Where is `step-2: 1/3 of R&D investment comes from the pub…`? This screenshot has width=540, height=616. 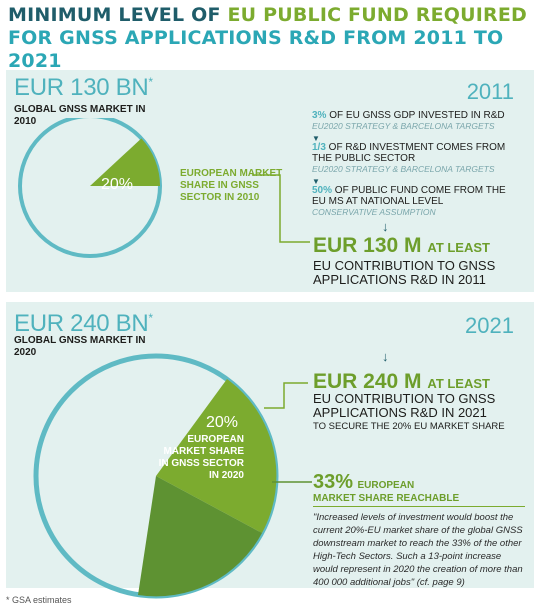 step-2: 1/3 of R&D investment comes from the pub… is located at coordinates (409, 158).